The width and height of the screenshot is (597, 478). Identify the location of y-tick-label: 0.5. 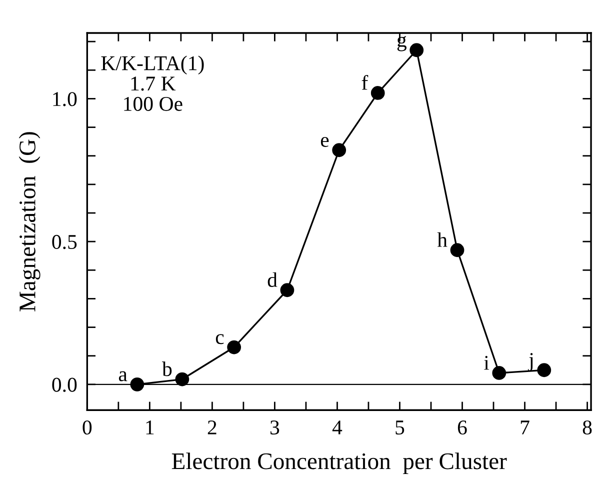
(64, 242).